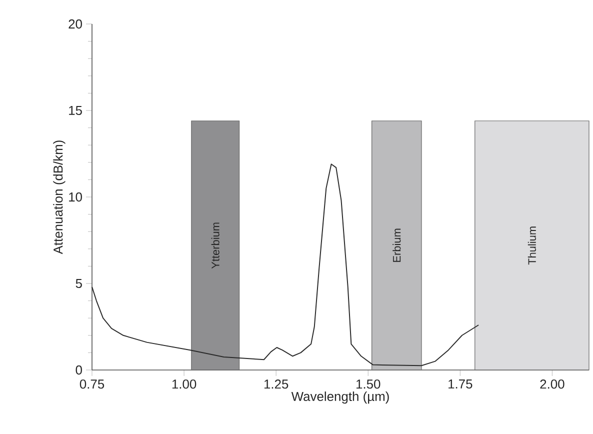 This screenshot has height=434, width=593. What do you see at coordinates (79, 370) in the screenshot?
I see `y-tick-label: 0` at bounding box center [79, 370].